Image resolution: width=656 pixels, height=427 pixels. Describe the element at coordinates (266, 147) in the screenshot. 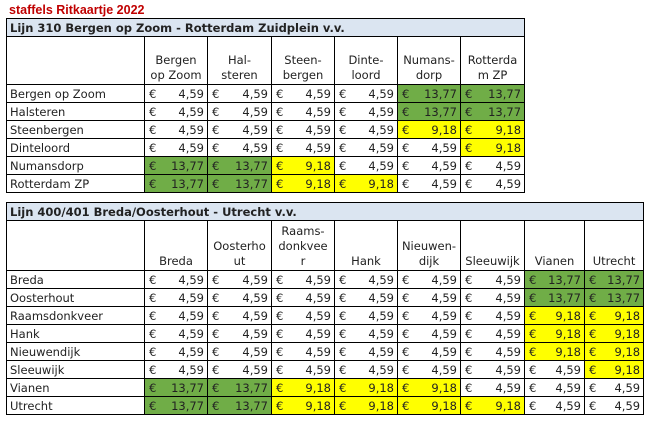

I see `table-row: Dinteloord €4,59 €4,59 €4,59 €4,59 €4,59 €9,18` at that location.